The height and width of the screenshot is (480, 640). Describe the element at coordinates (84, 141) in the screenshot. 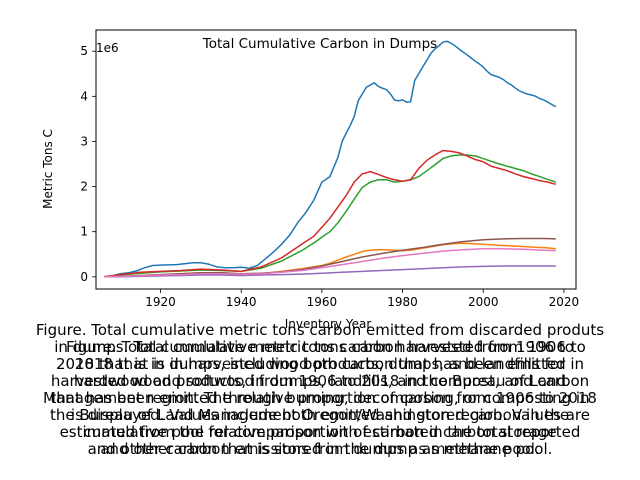

I see `y-tick-label: 3` at that location.